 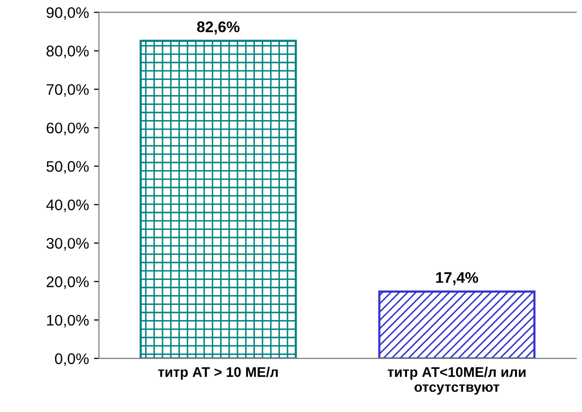 I want to click on y-tick-label: 10,0%, so click(x=68, y=321).